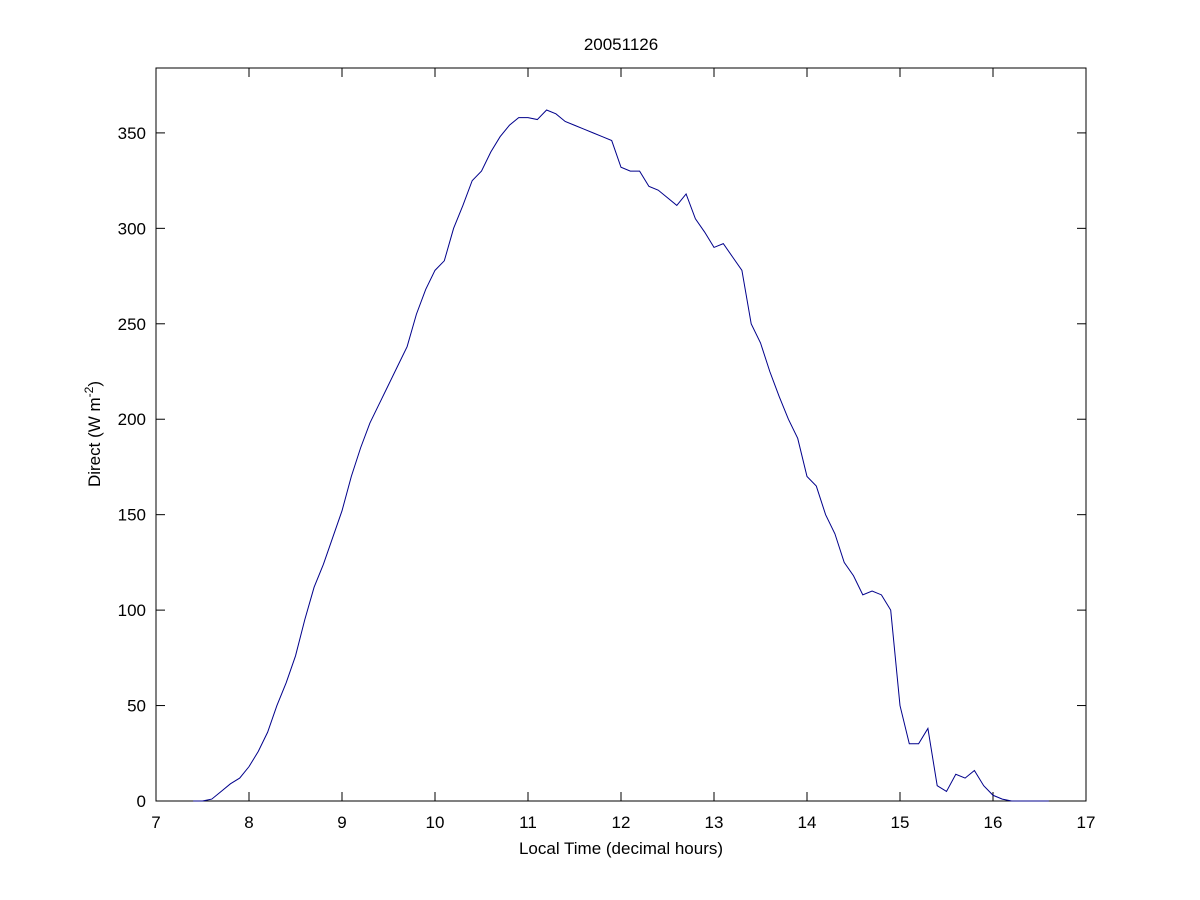  I want to click on y-axis-label: Direct (W m-2), so click(93, 434).